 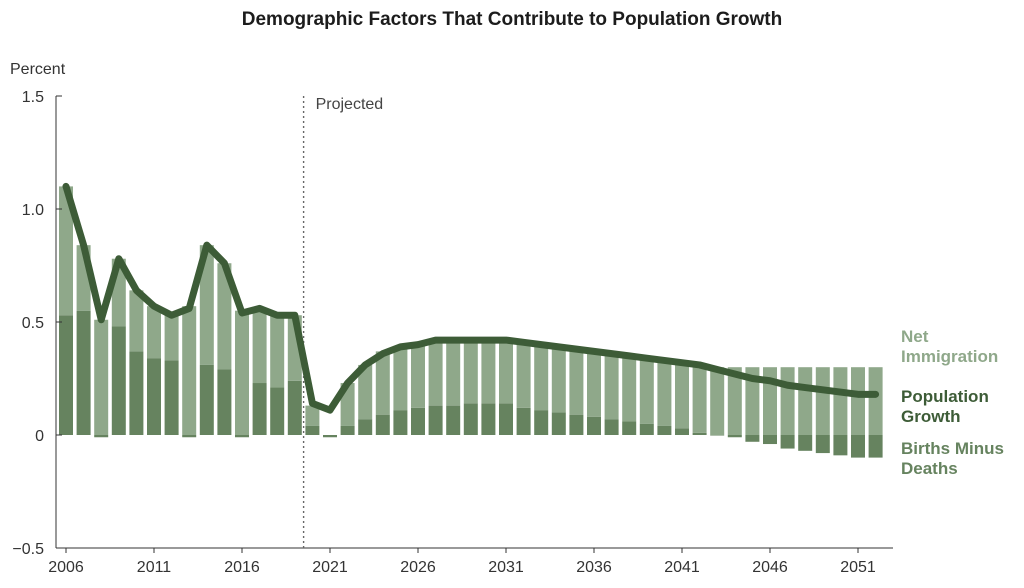 I want to click on bar-births-2038, so click(x=629, y=428).